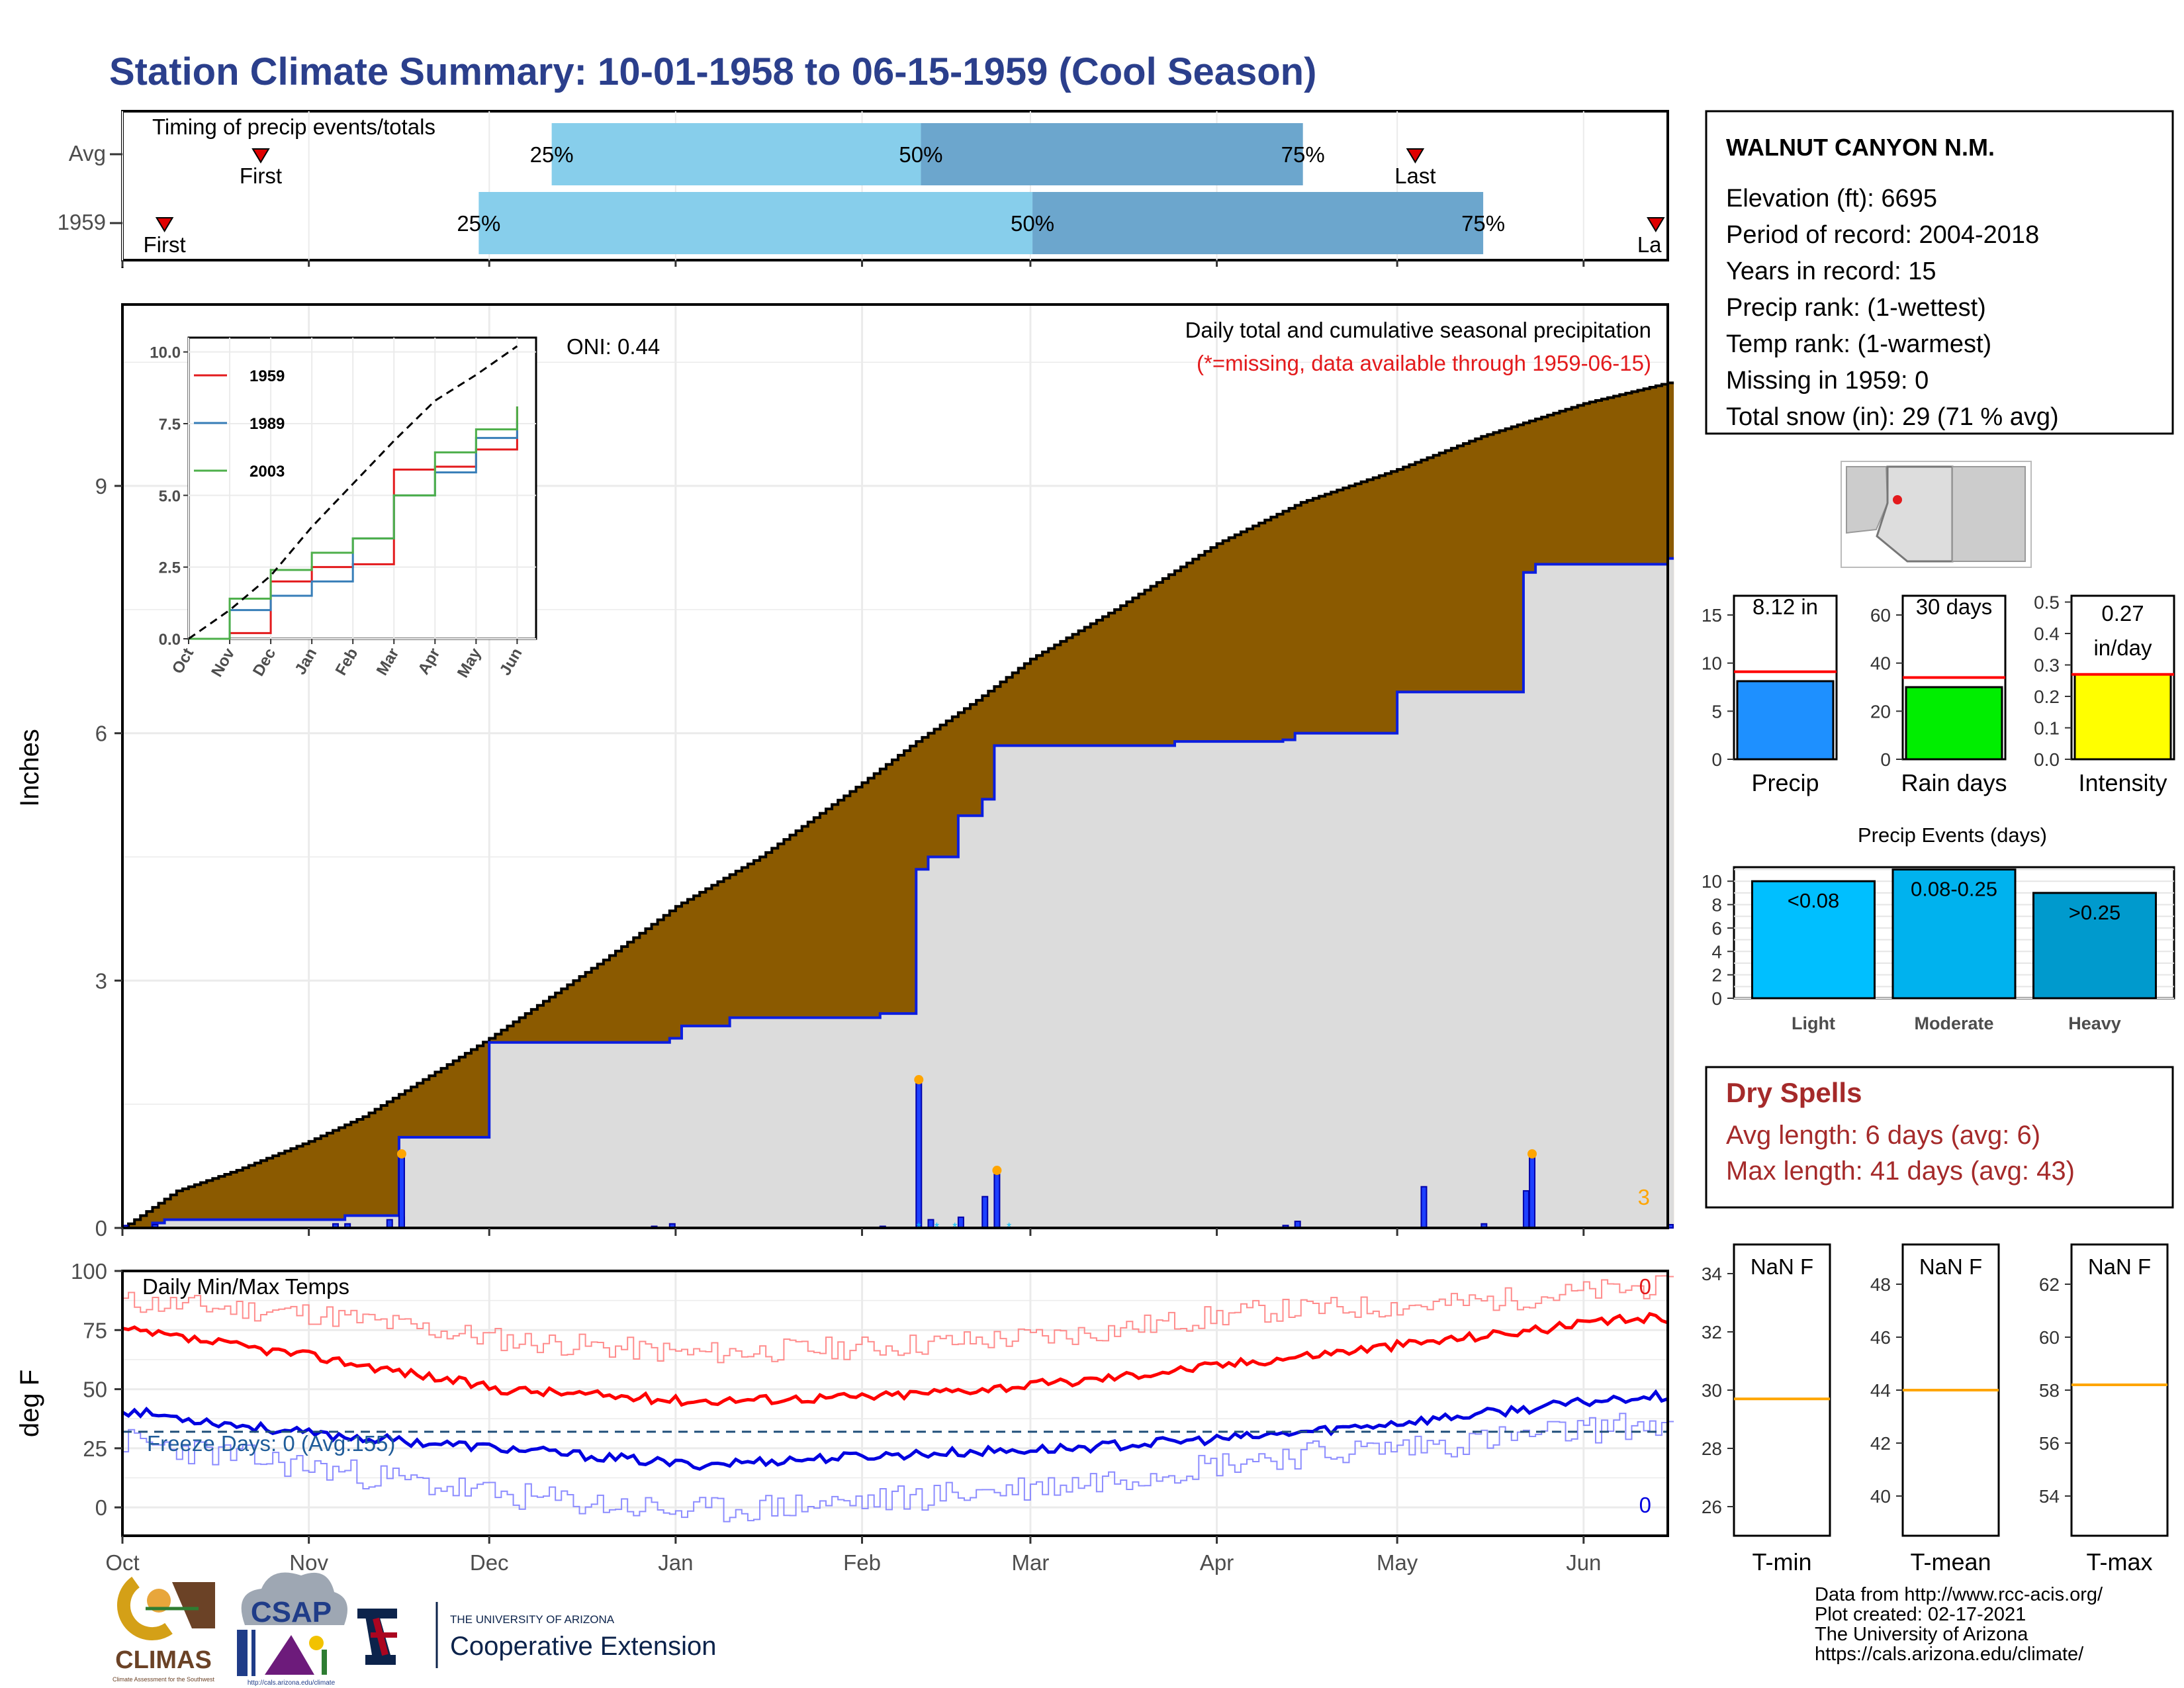  I want to click on inset-ytick-label: 2.5, so click(170, 568).